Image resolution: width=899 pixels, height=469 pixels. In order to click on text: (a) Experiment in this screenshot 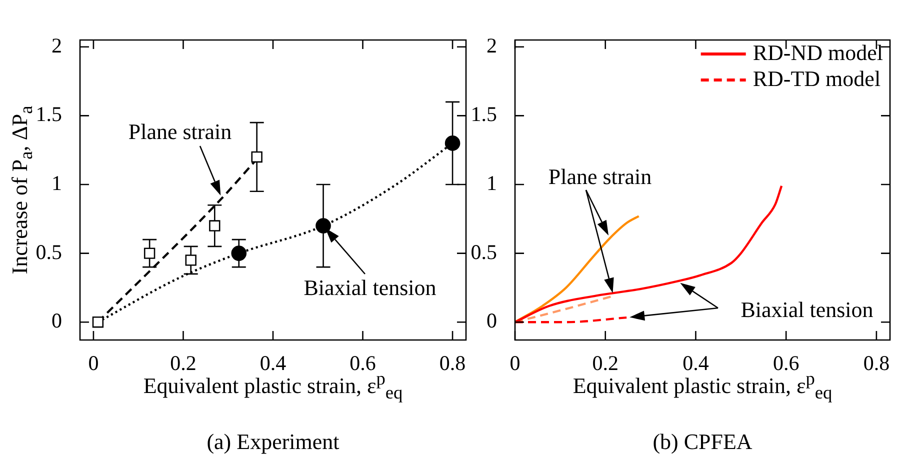, I will do `click(273, 442)`.